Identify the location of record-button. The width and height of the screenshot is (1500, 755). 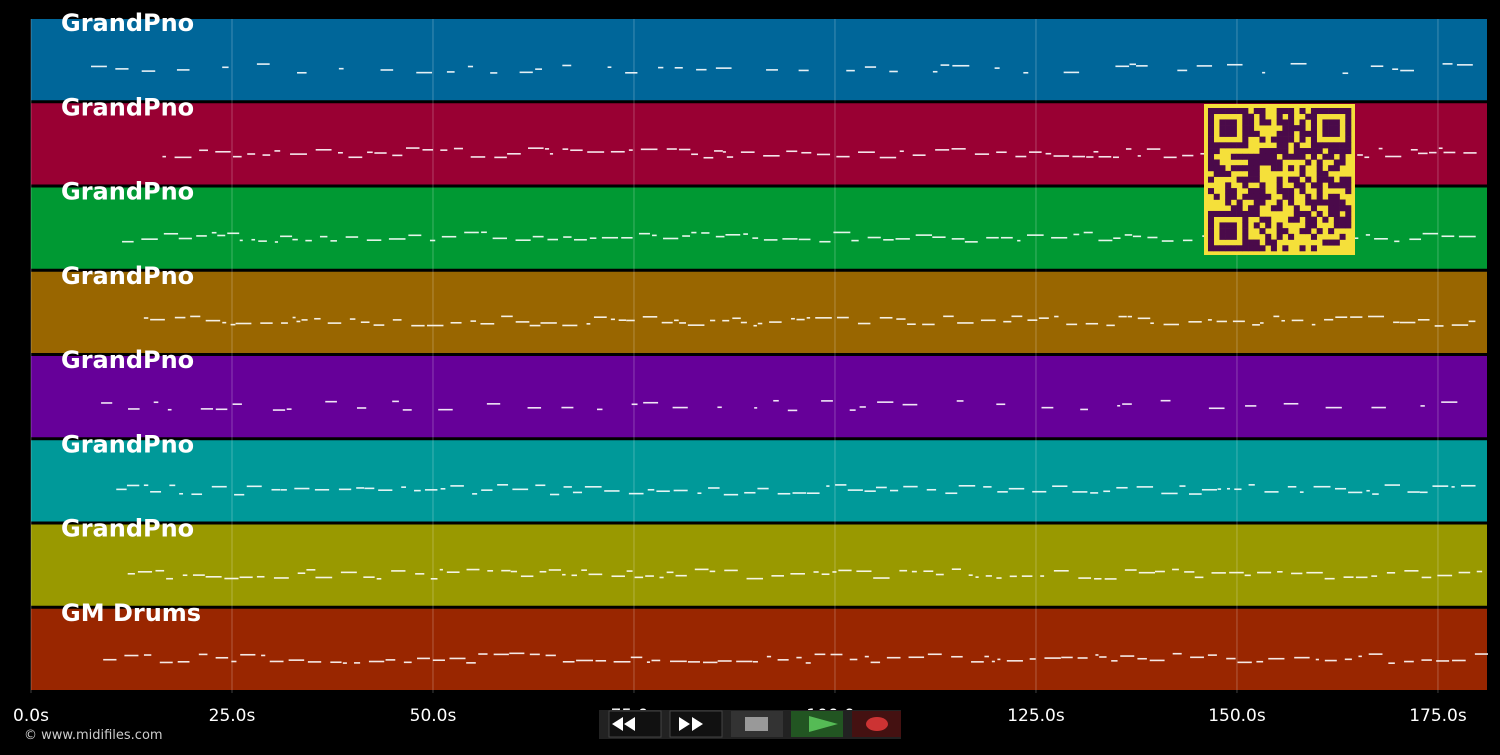
(876, 724).